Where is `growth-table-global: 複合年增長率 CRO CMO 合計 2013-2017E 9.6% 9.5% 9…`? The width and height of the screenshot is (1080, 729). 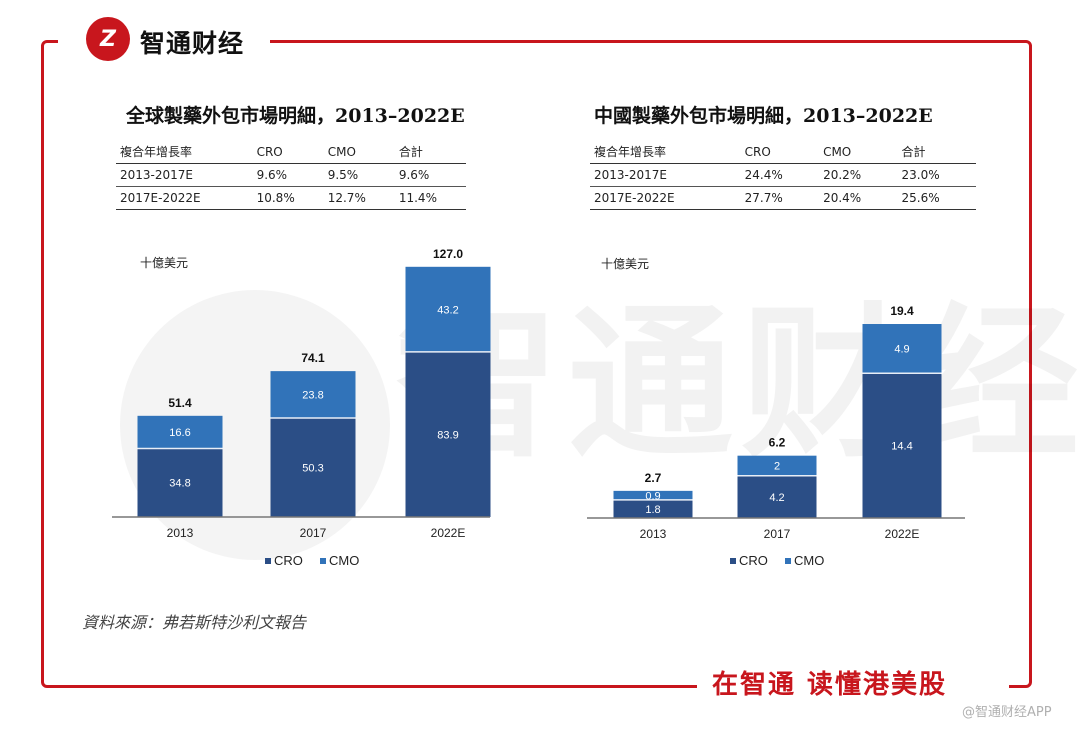
growth-table-global: 複合年增長率 CRO CMO 合計 2013-2017E 9.6% 9.5% 9… is located at coordinates (291, 175).